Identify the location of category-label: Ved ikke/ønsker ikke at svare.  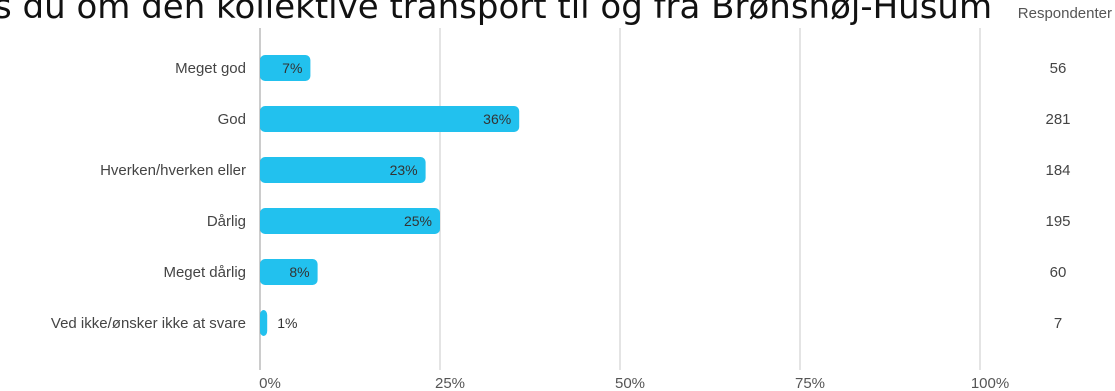
(148, 323).